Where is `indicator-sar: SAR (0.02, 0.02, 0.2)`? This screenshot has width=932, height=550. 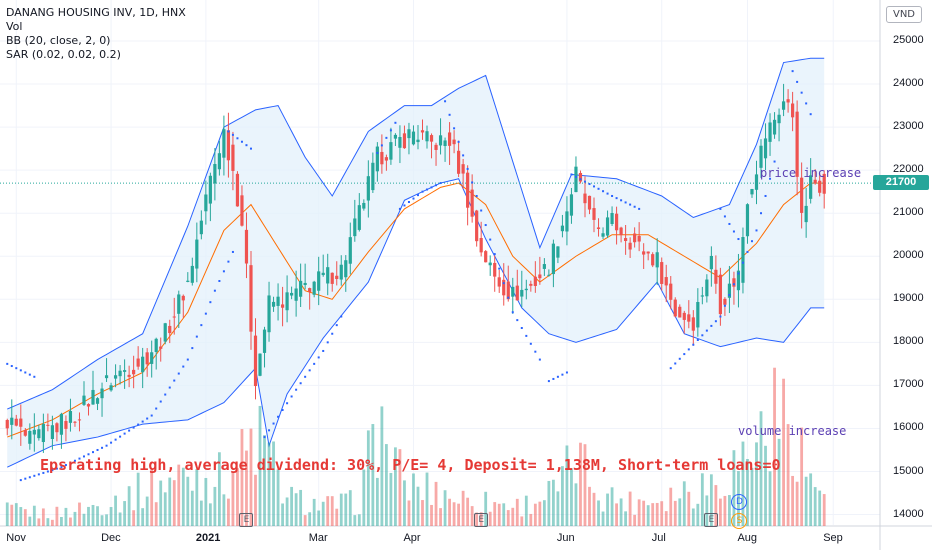 indicator-sar: SAR (0.02, 0.02, 0.2) is located at coordinates (63, 54).